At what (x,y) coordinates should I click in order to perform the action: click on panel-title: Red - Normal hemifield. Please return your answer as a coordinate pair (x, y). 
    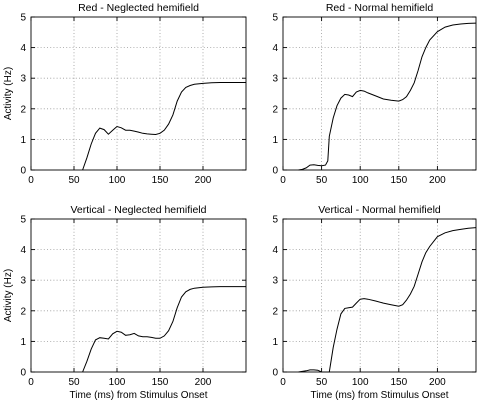
    Looking at the image, I should click on (380, 8).